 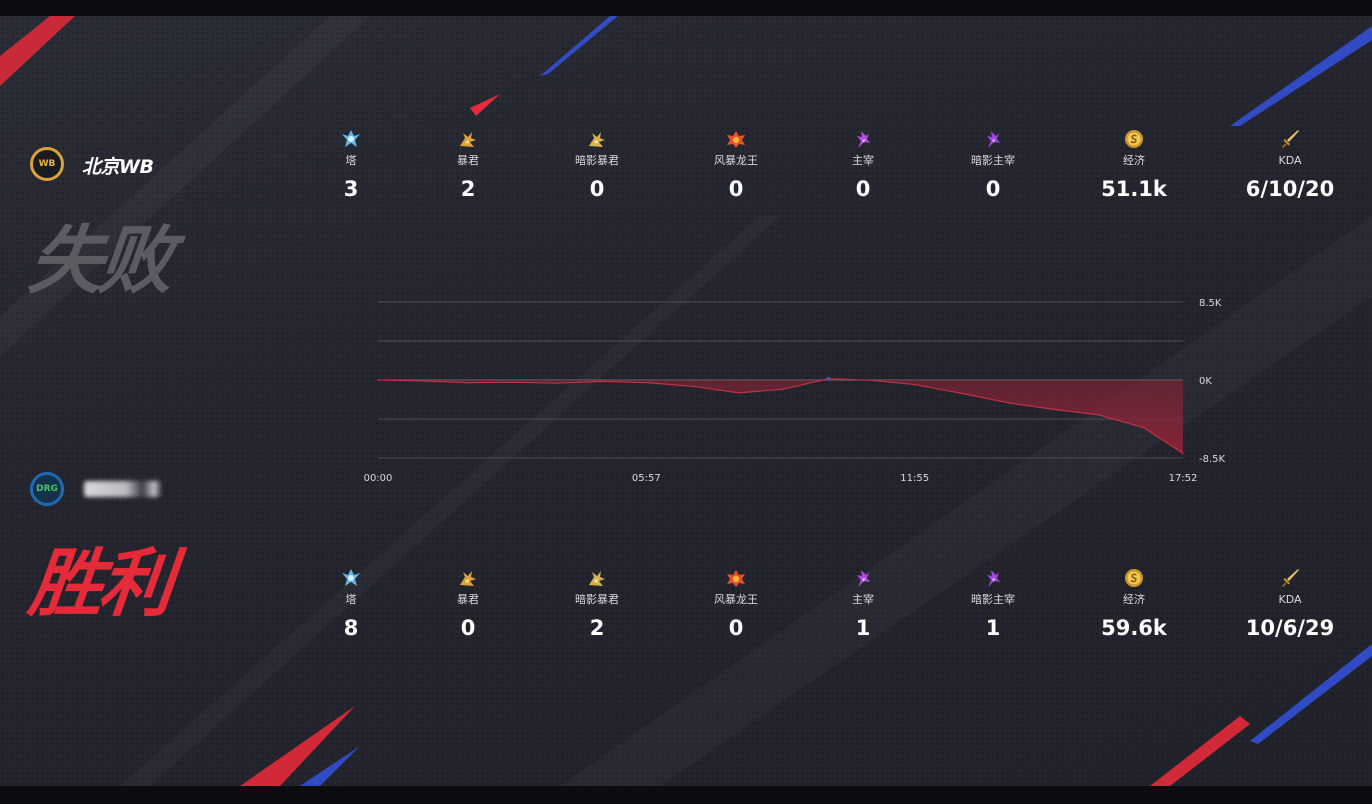 I want to click on stat-value: 59.6k, so click(x=1134, y=628).